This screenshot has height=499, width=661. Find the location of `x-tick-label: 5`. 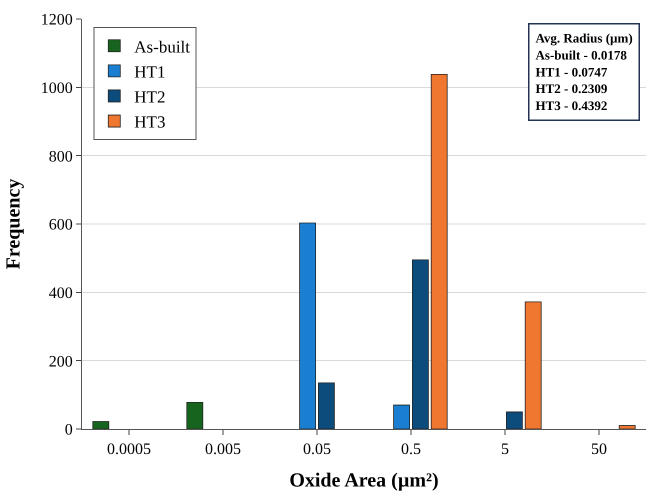

x-tick-label: 5 is located at coordinates (505, 449).